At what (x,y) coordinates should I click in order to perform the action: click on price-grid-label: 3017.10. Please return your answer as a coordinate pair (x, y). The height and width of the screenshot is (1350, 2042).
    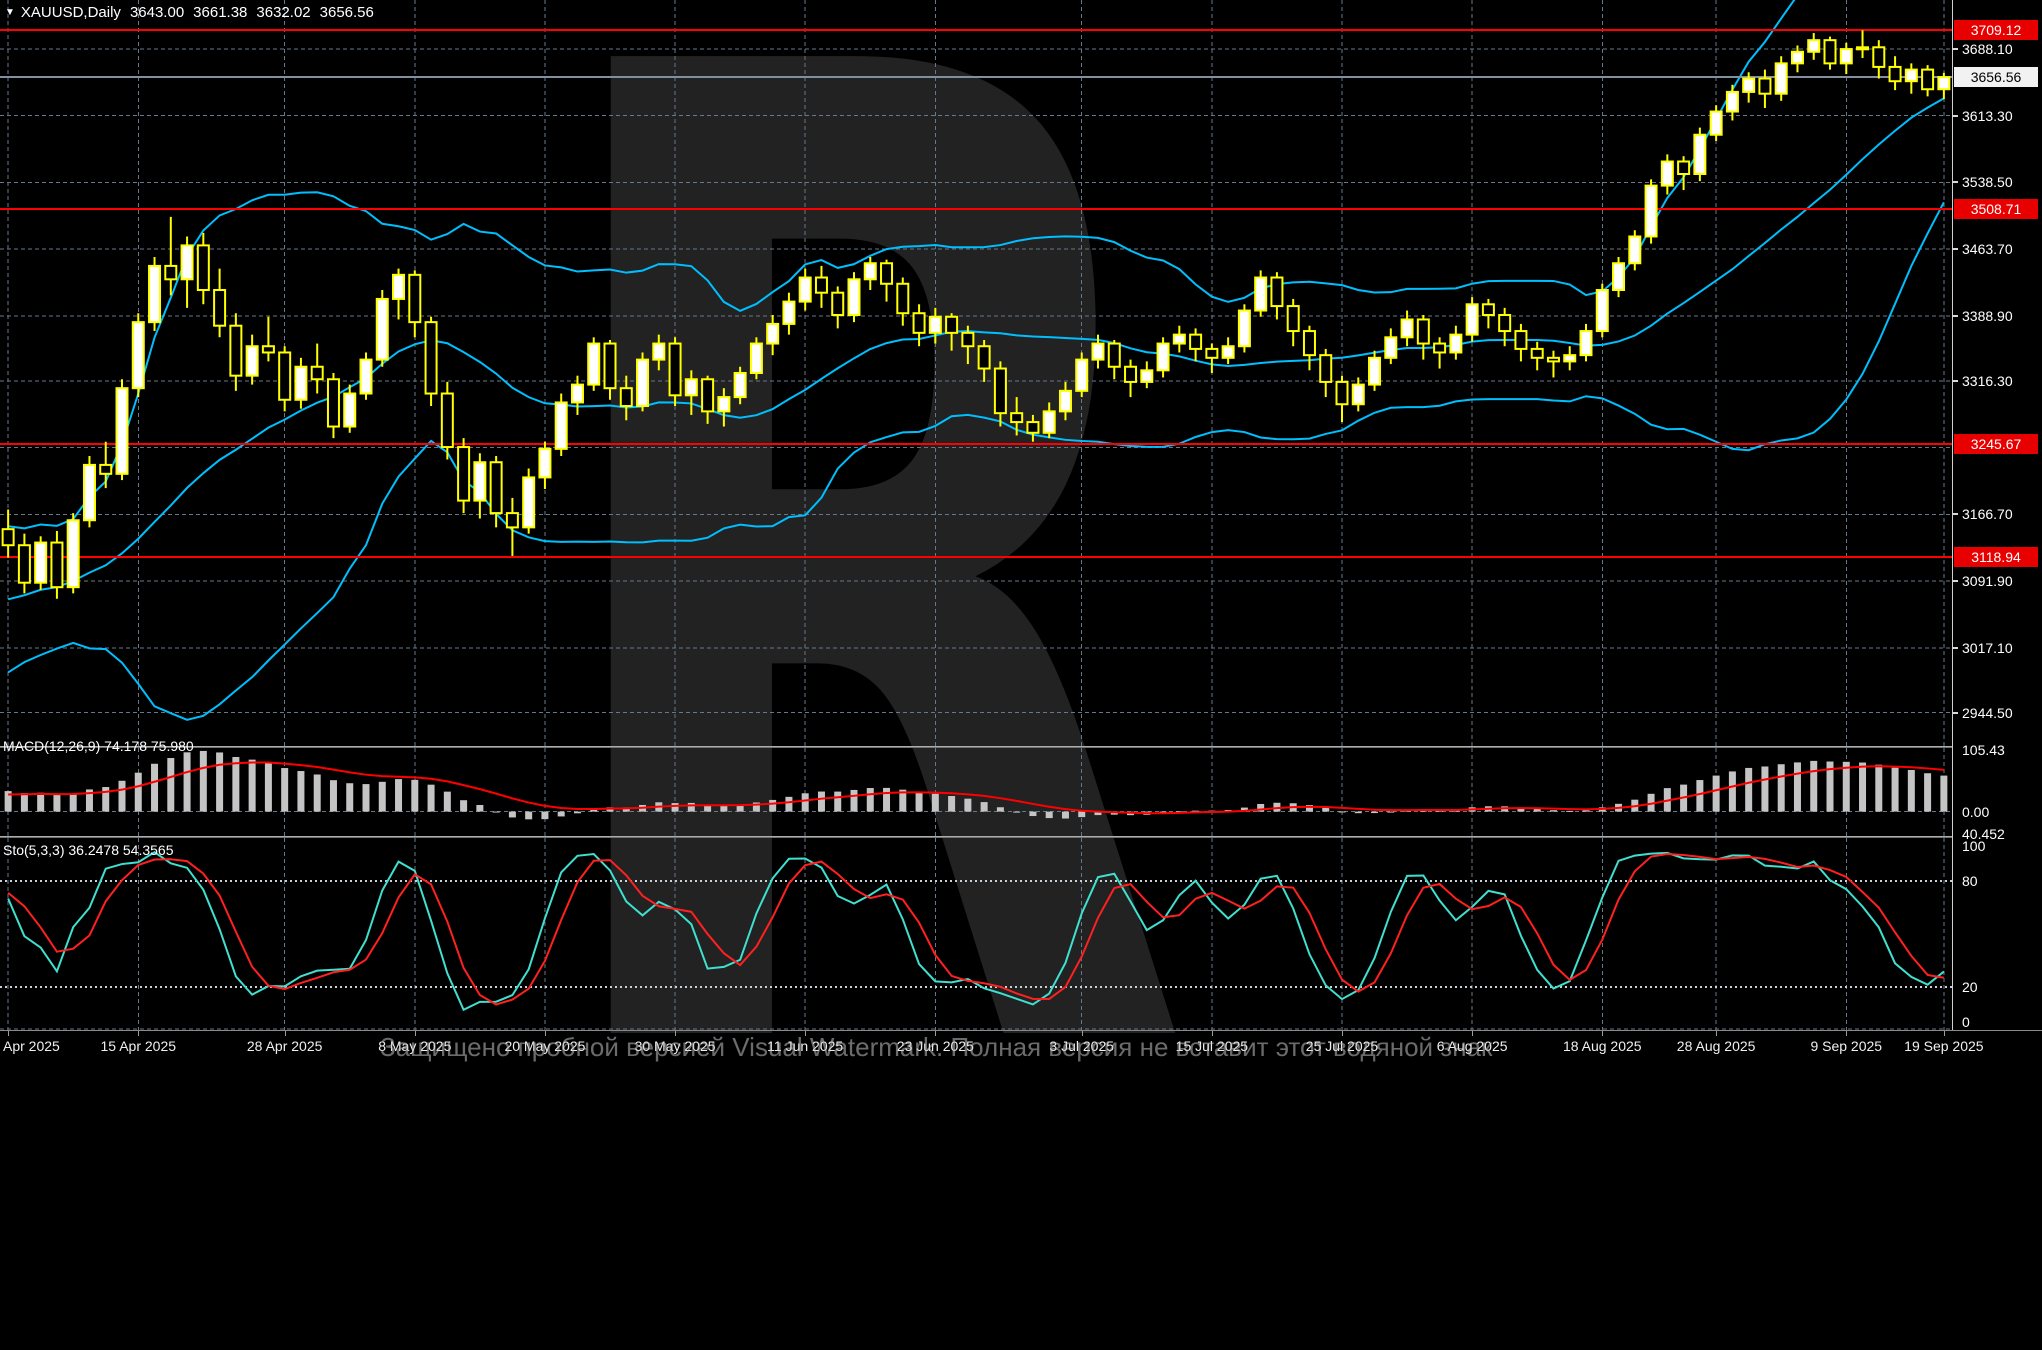
    Looking at the image, I should click on (1987, 648).